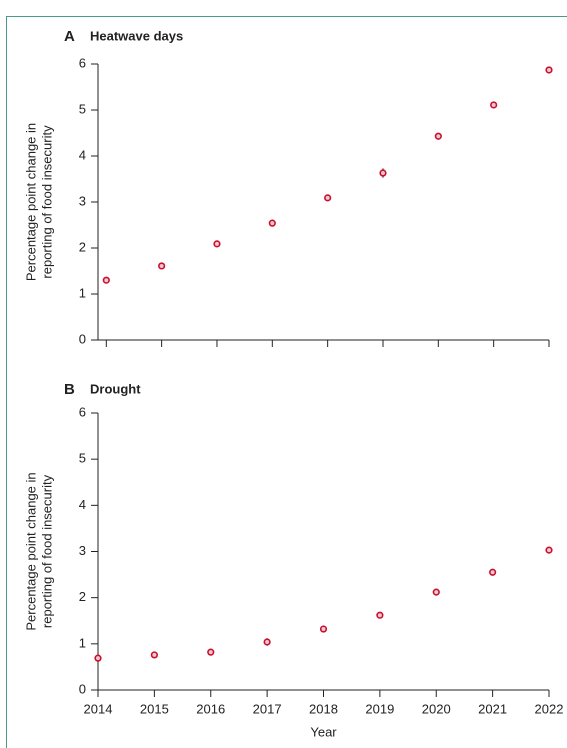 Image resolution: width=567 pixels, height=748 pixels. What do you see at coordinates (136, 35) in the screenshot?
I see `panel-title: Heatwave days` at bounding box center [136, 35].